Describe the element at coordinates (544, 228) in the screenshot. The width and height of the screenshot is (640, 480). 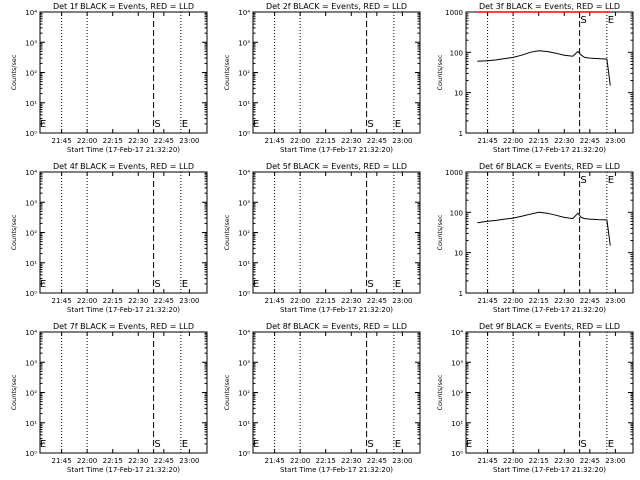
I see `series-line` at that location.